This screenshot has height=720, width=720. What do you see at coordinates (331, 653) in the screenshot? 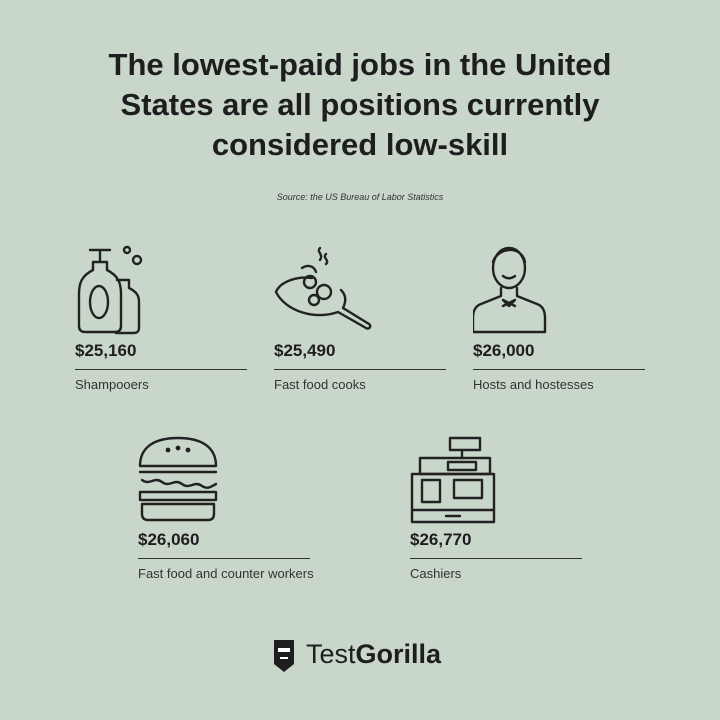
I see `brand-light: Test` at bounding box center [331, 653].